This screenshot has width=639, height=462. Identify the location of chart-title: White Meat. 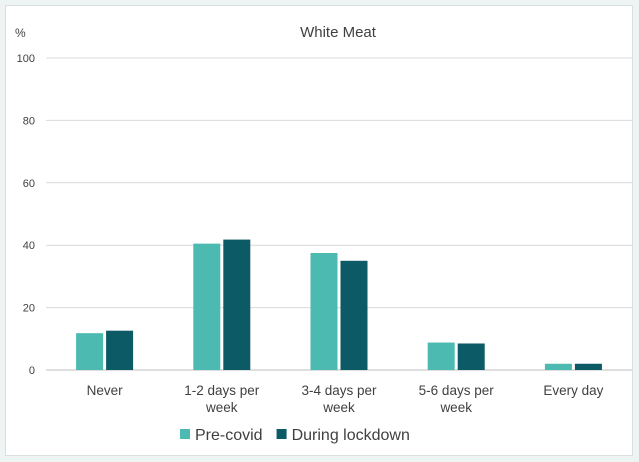
(338, 32).